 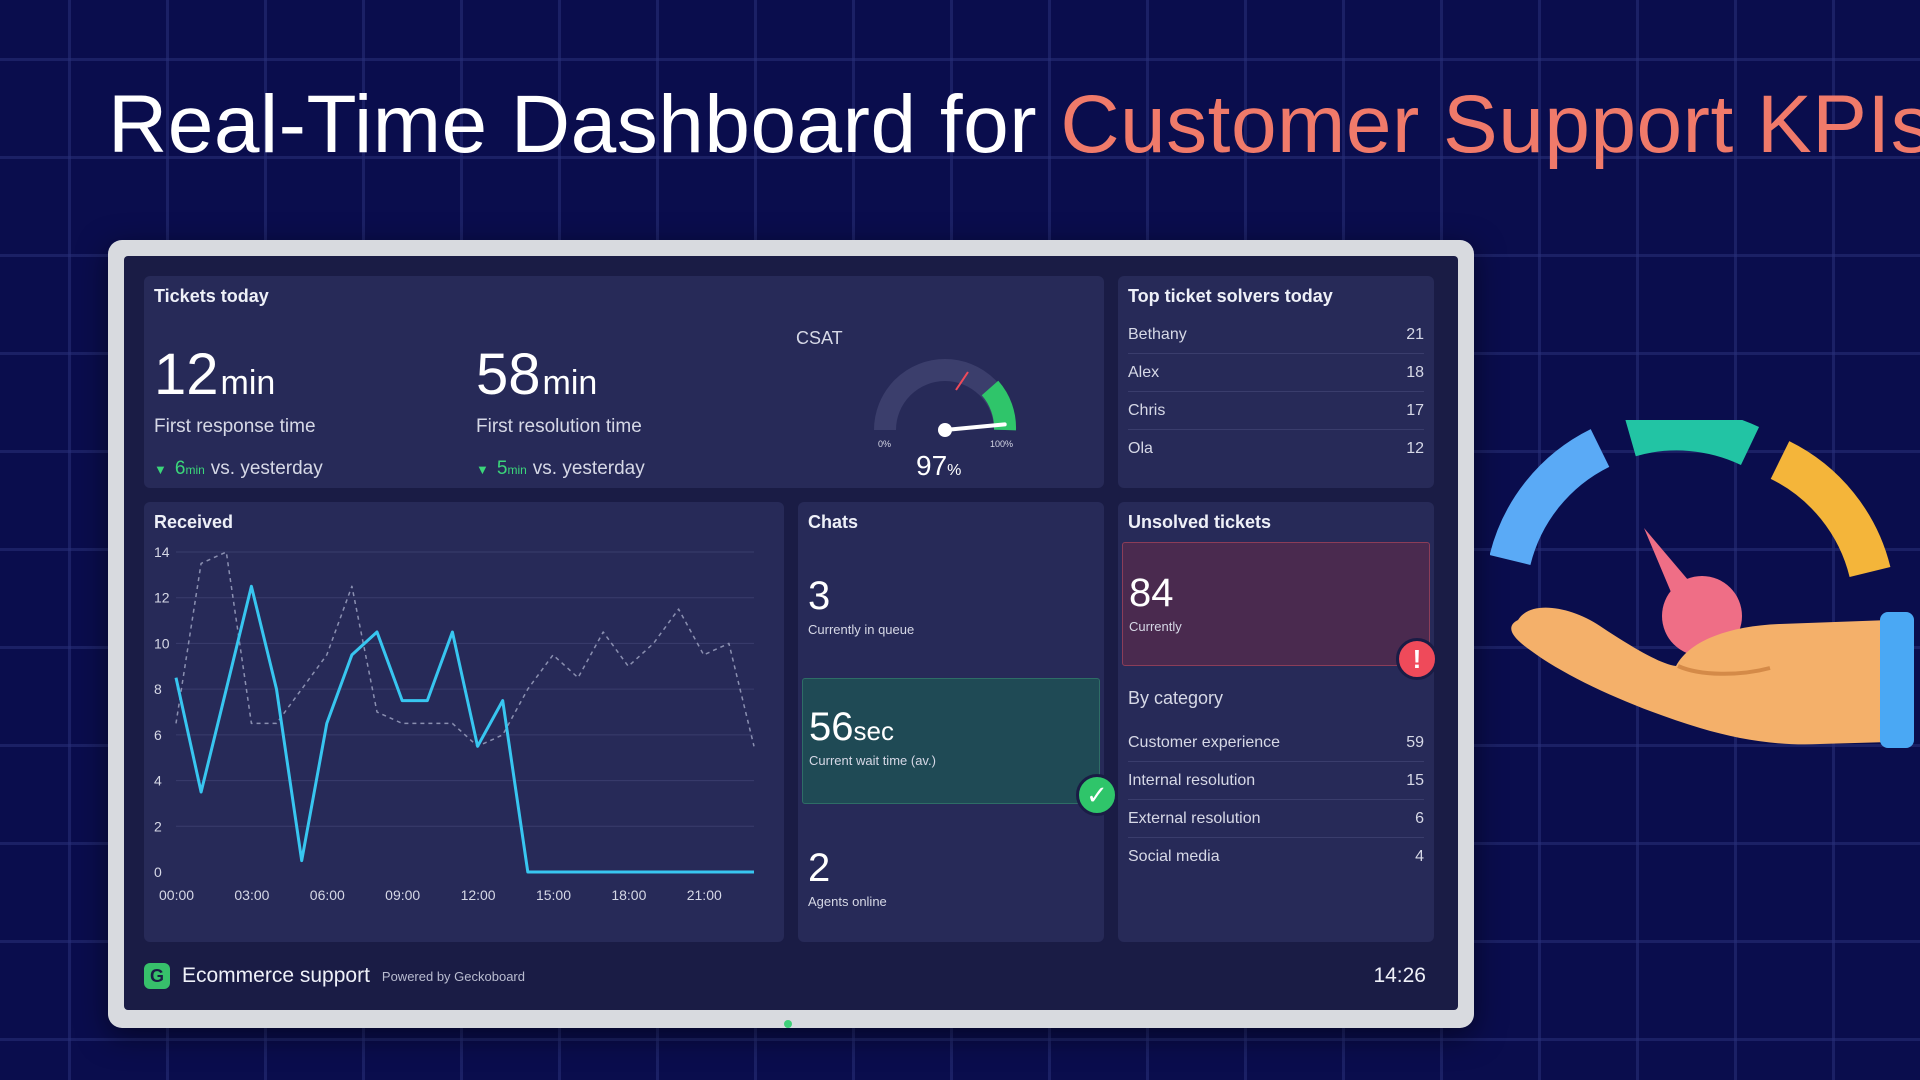 What do you see at coordinates (1276, 743) in the screenshot?
I see `category-row: Customer experience 59` at bounding box center [1276, 743].